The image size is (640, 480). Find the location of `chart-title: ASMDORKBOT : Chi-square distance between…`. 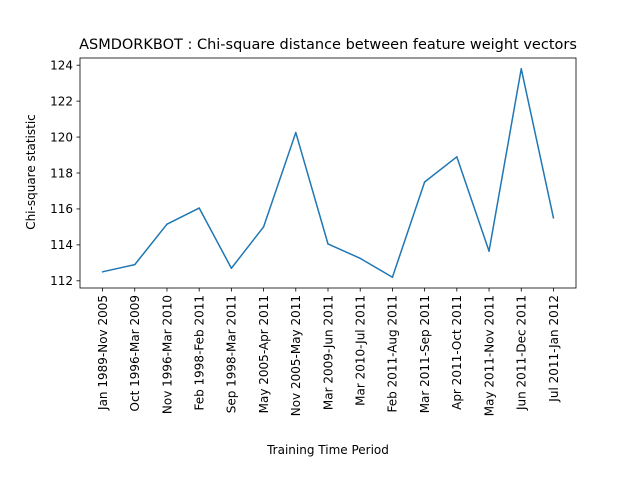

chart-title: ASMDORKBOT : Chi-square distance between… is located at coordinates (328, 45).